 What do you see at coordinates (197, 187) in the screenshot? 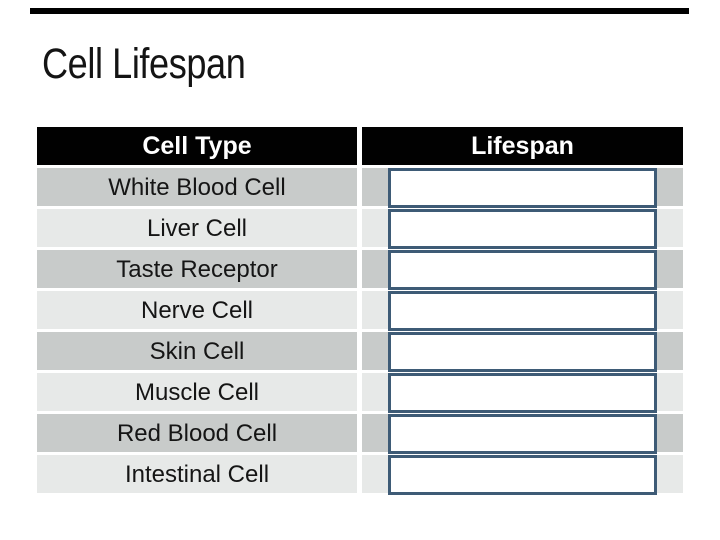
I see `cell-type-cell-white-blood-cell: White Blood Cell` at bounding box center [197, 187].